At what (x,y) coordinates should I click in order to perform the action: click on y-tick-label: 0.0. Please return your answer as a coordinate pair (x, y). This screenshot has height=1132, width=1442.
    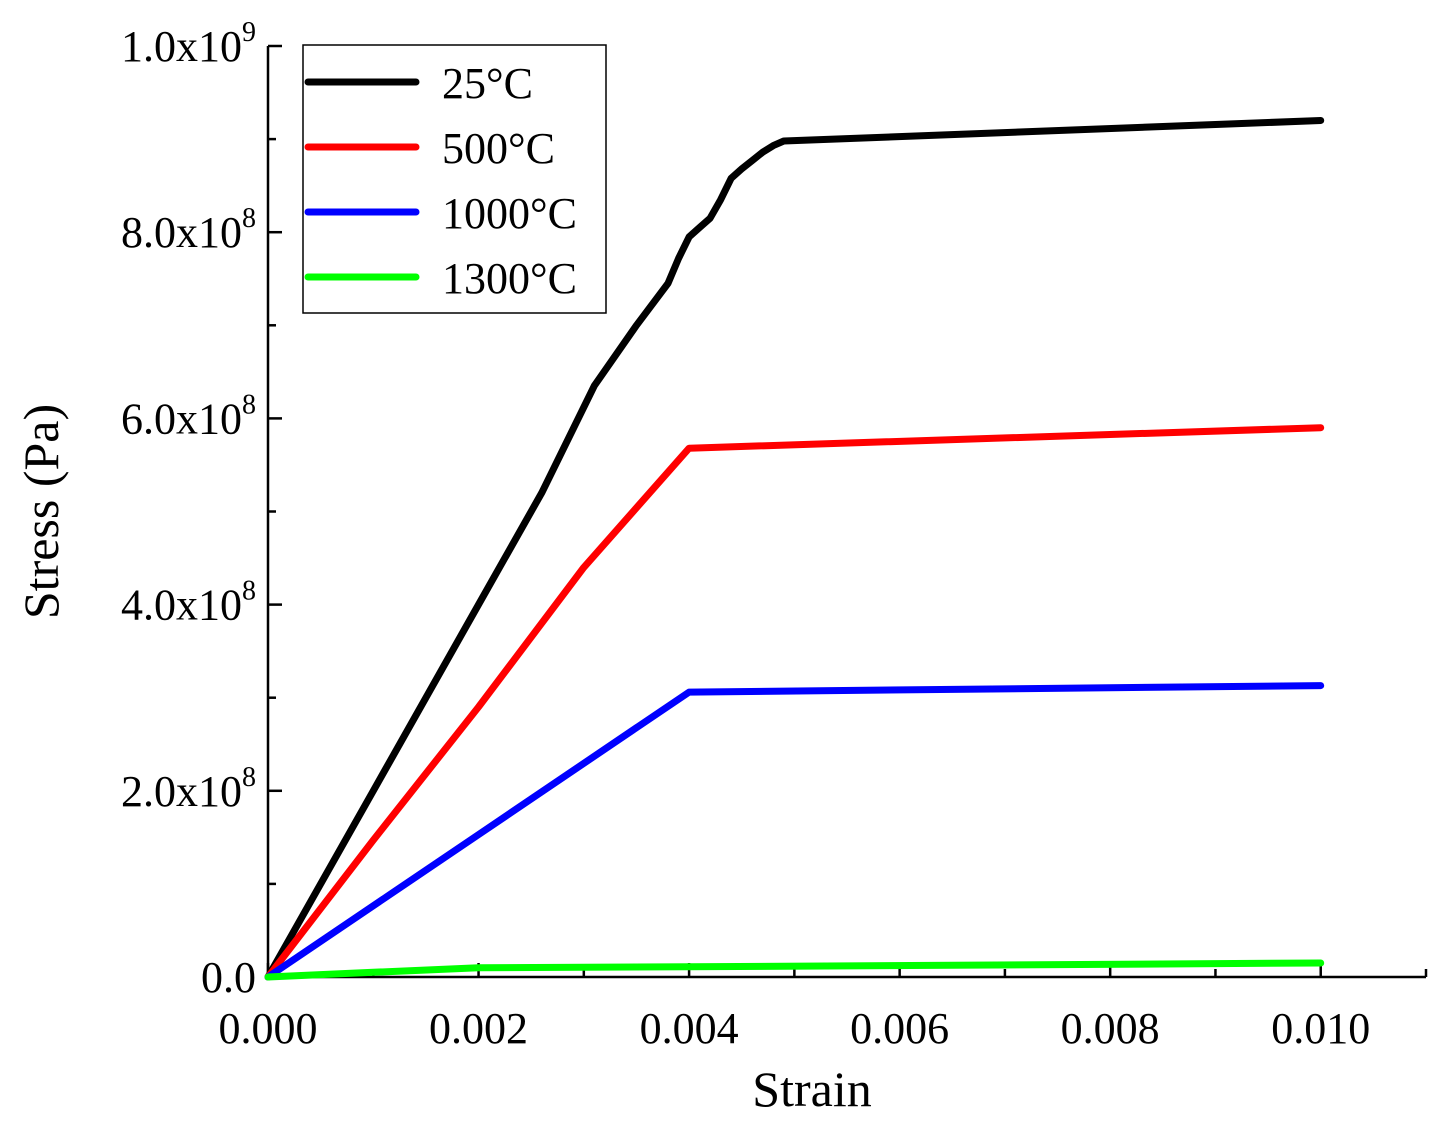
    Looking at the image, I should click on (228, 977).